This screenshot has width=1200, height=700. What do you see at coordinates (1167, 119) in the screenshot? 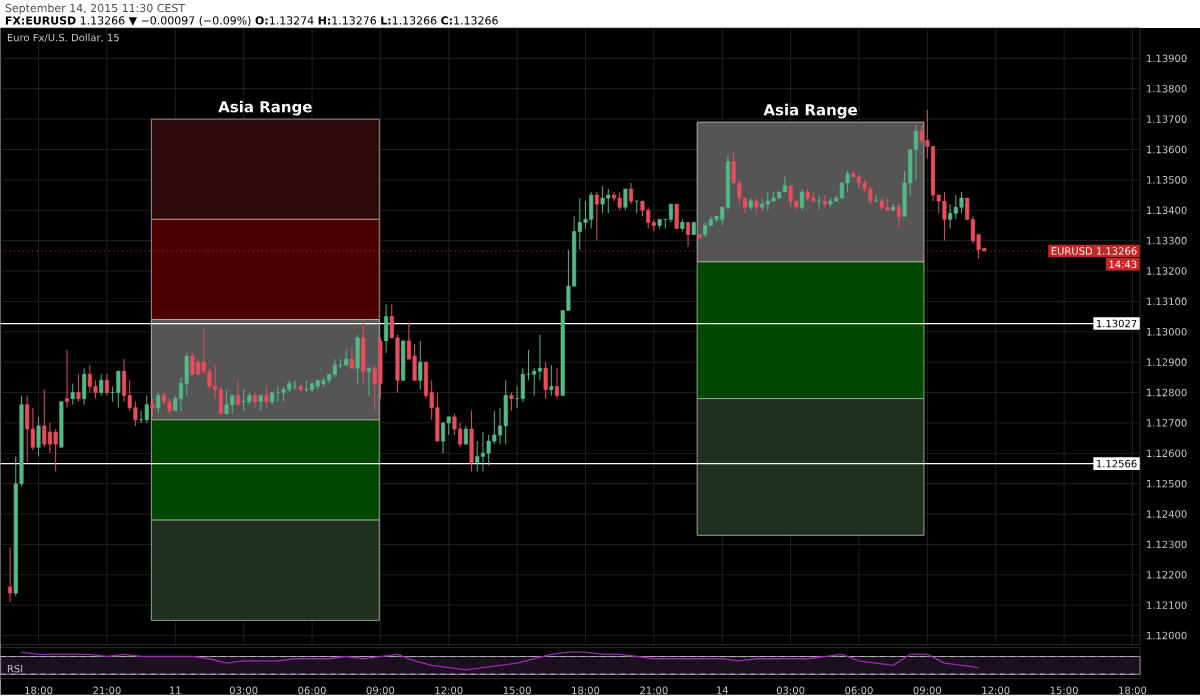
I see `y-tick-label: 1.13700` at bounding box center [1167, 119].